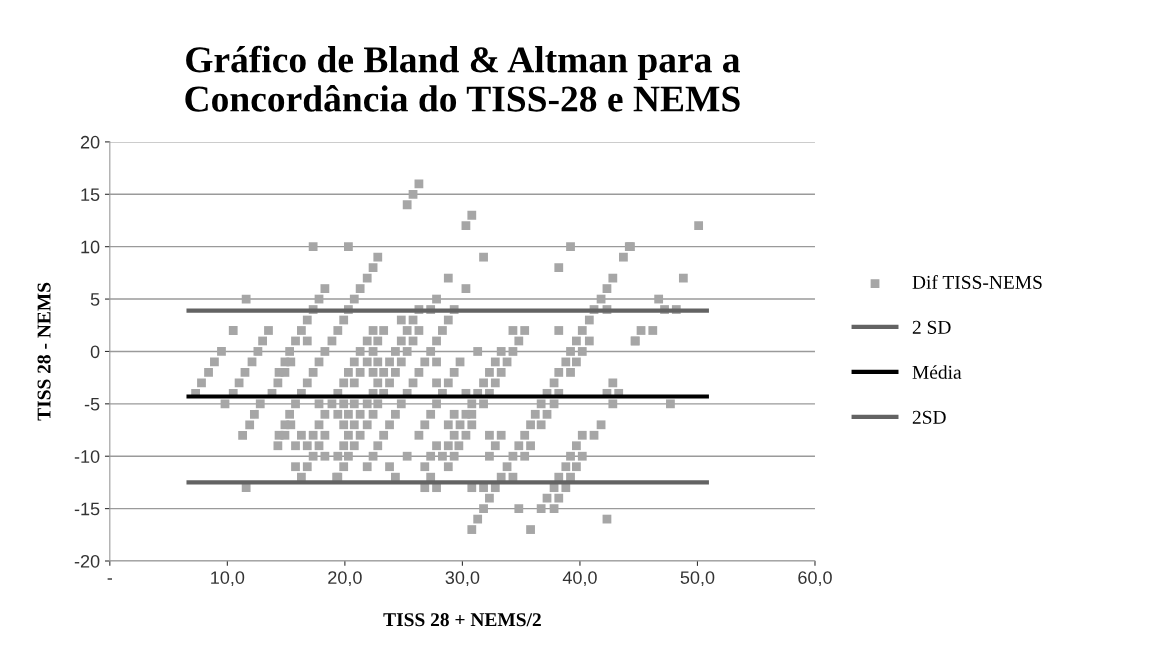 This screenshot has width=1156, height=660. Describe the element at coordinates (90, 142) in the screenshot. I see `y-tick-label: 20` at that location.